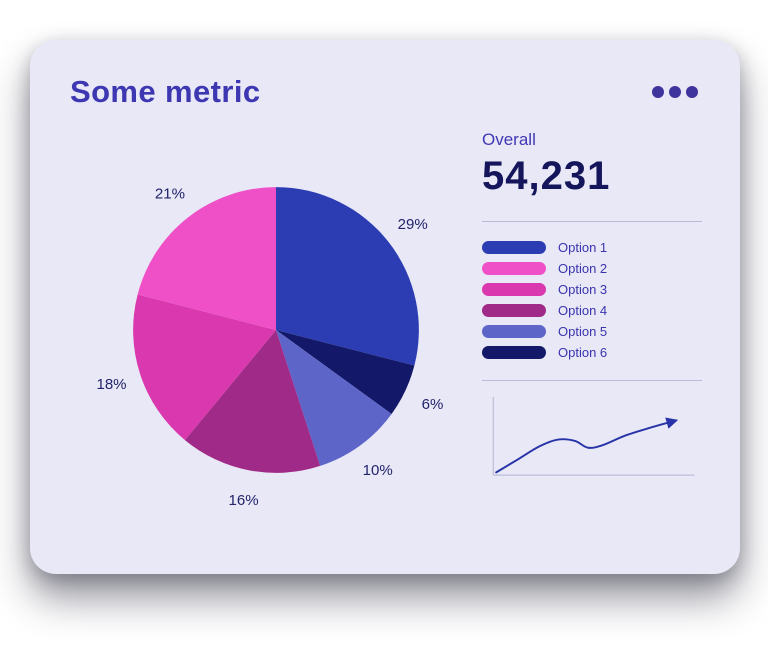  I want to click on legend-label: Option 2, so click(583, 268).